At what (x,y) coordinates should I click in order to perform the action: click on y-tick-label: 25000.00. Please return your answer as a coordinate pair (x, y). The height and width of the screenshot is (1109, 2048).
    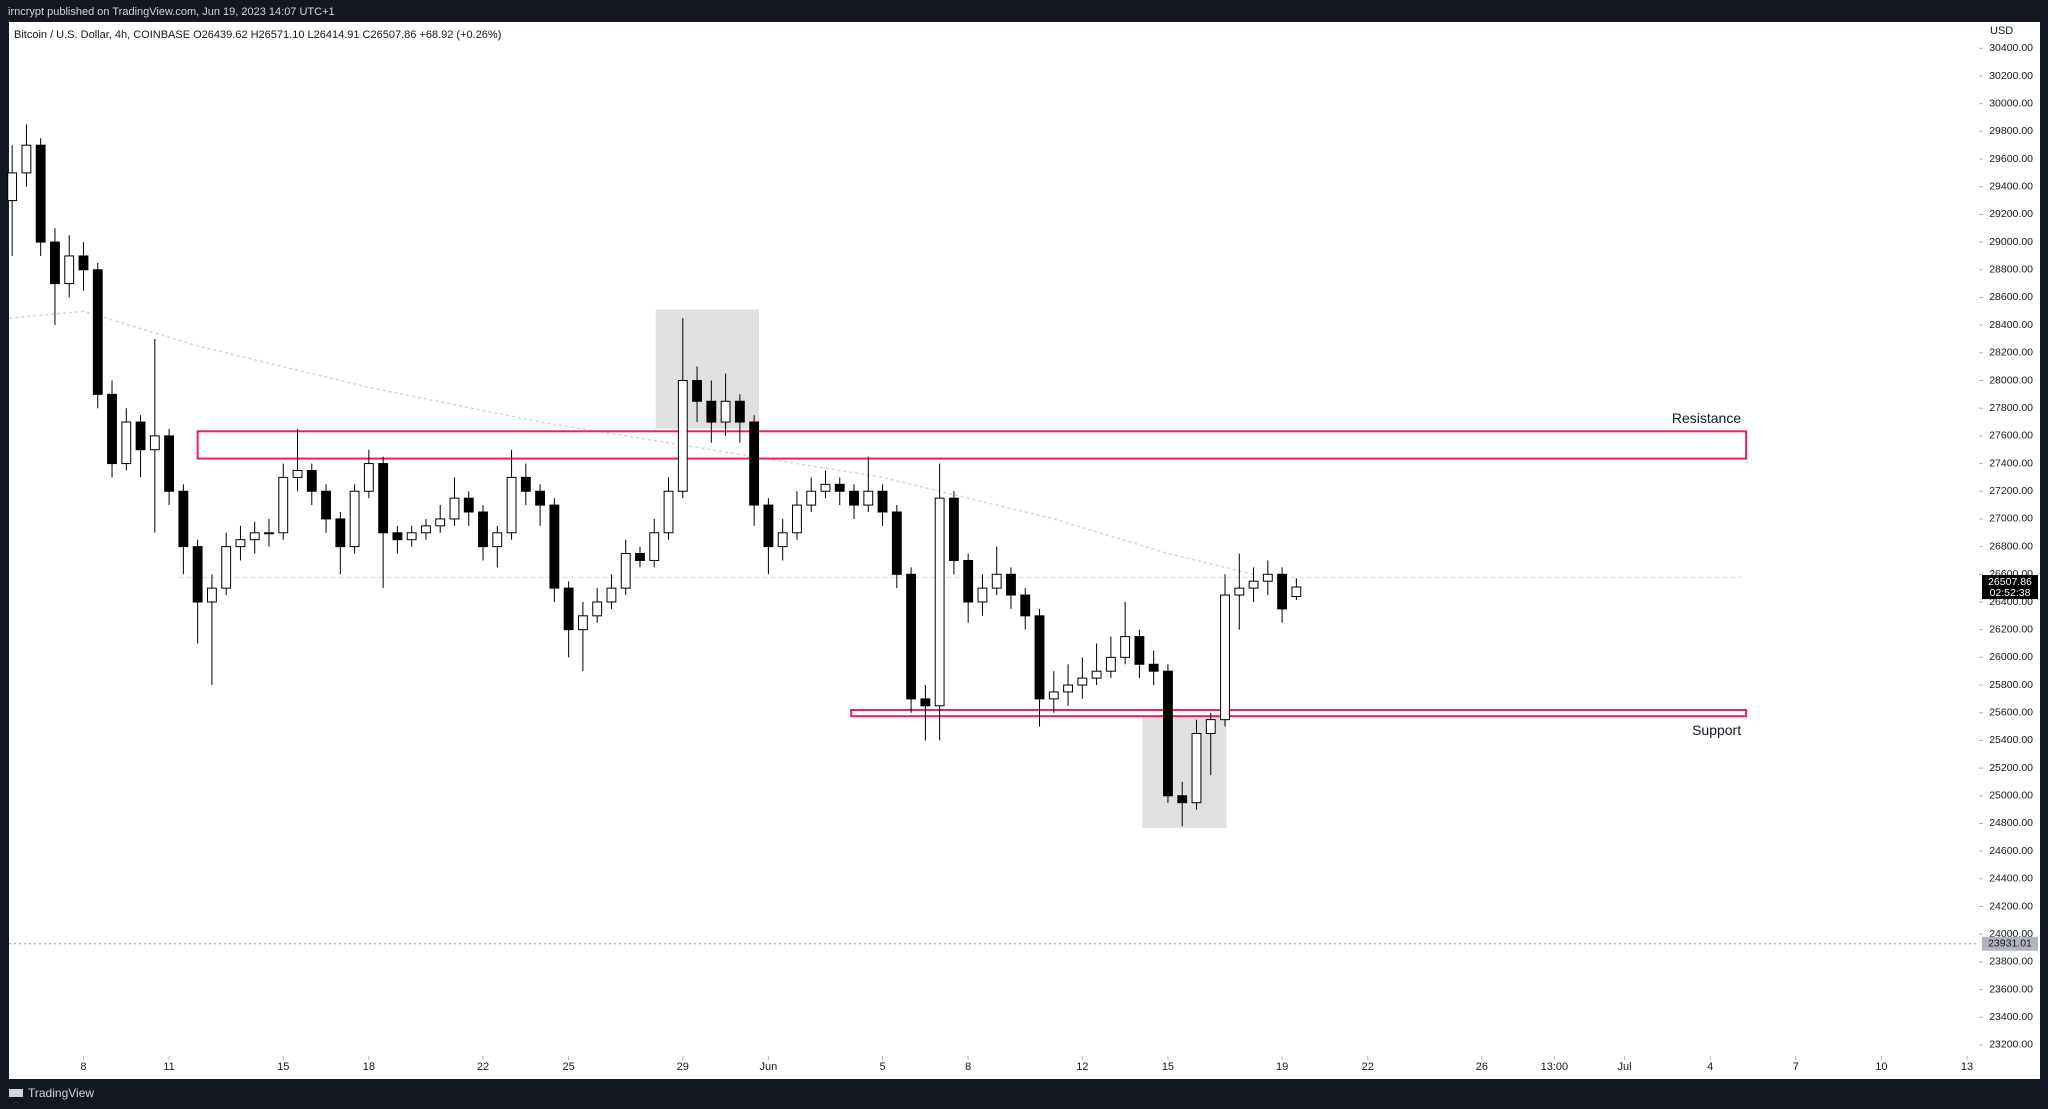
    Looking at the image, I should click on (2011, 796).